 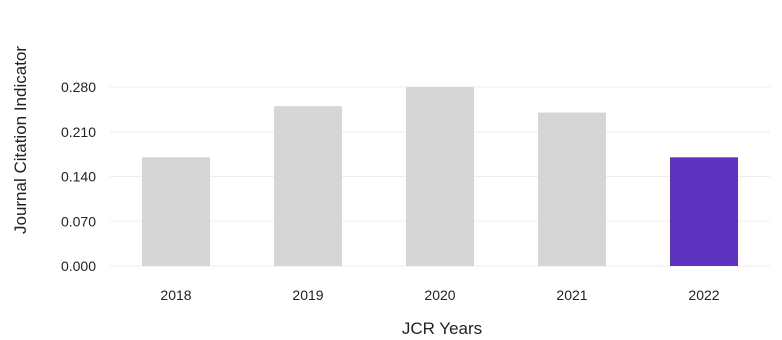 I want to click on y-tick-label: 0.280, so click(x=78, y=87).